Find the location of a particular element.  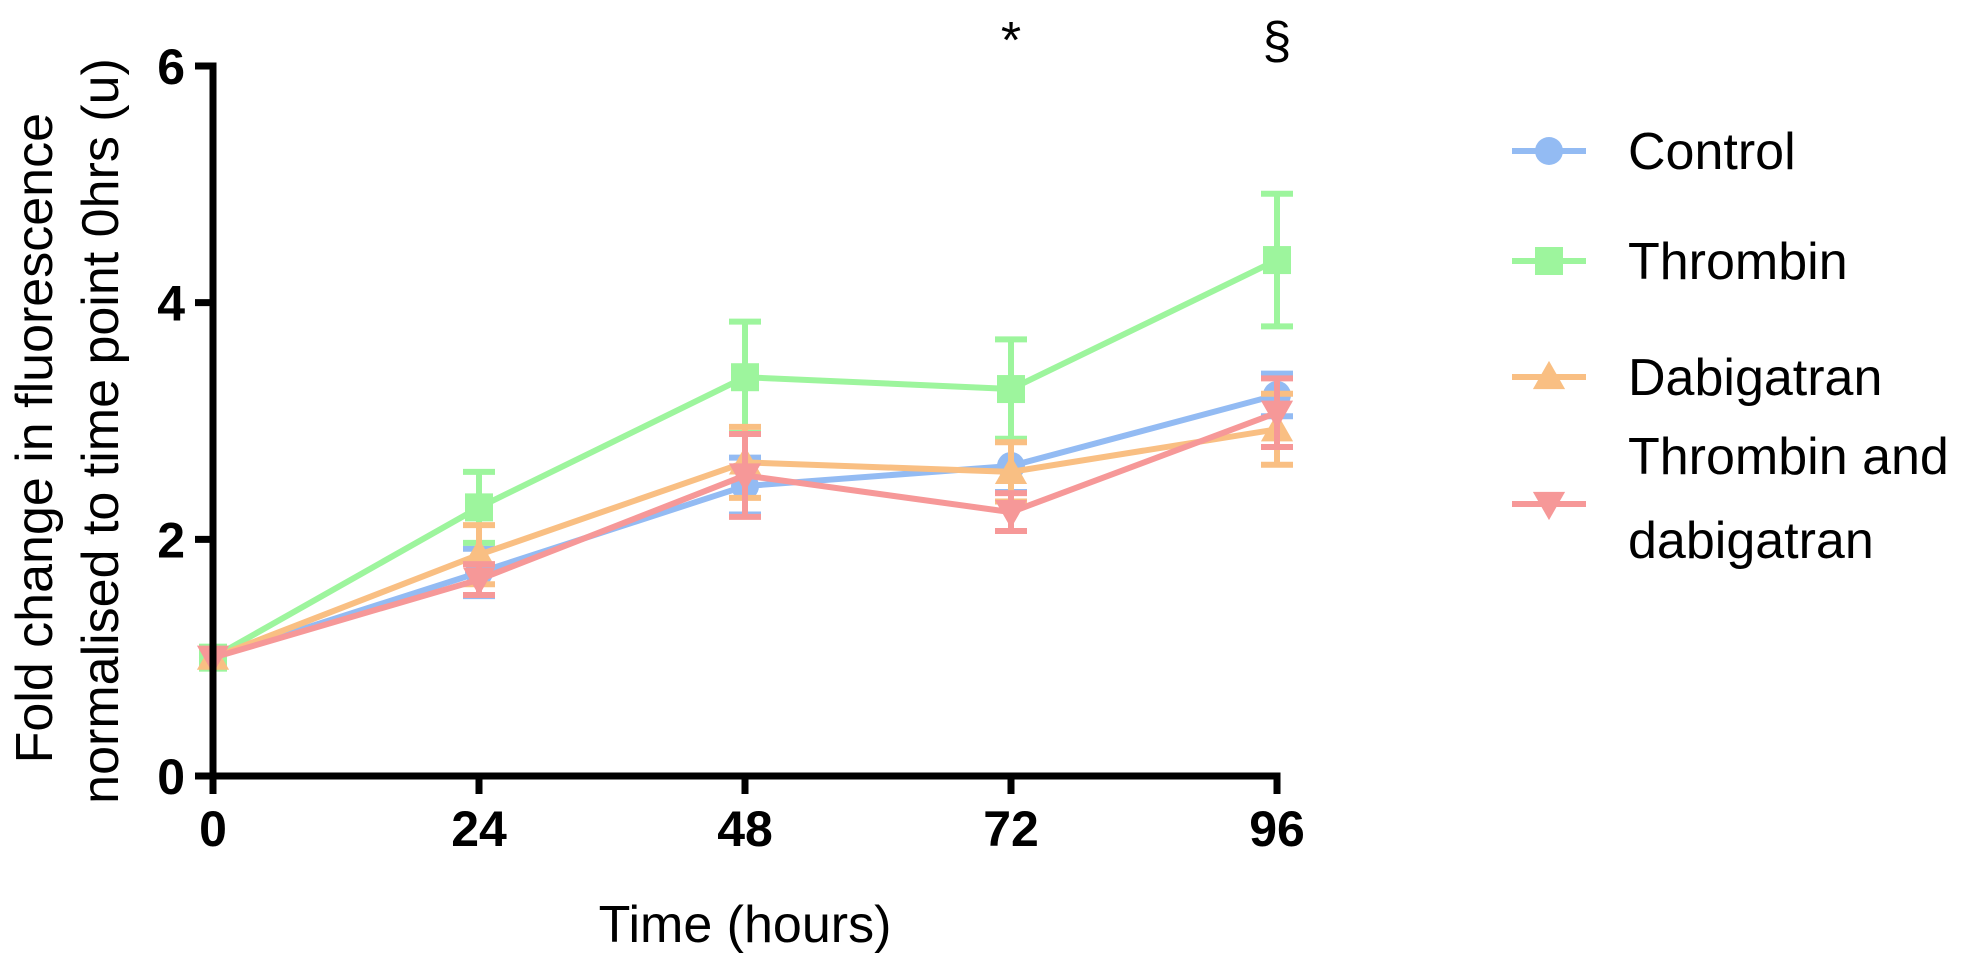

x-tick-label: 48 is located at coordinates (745, 829).